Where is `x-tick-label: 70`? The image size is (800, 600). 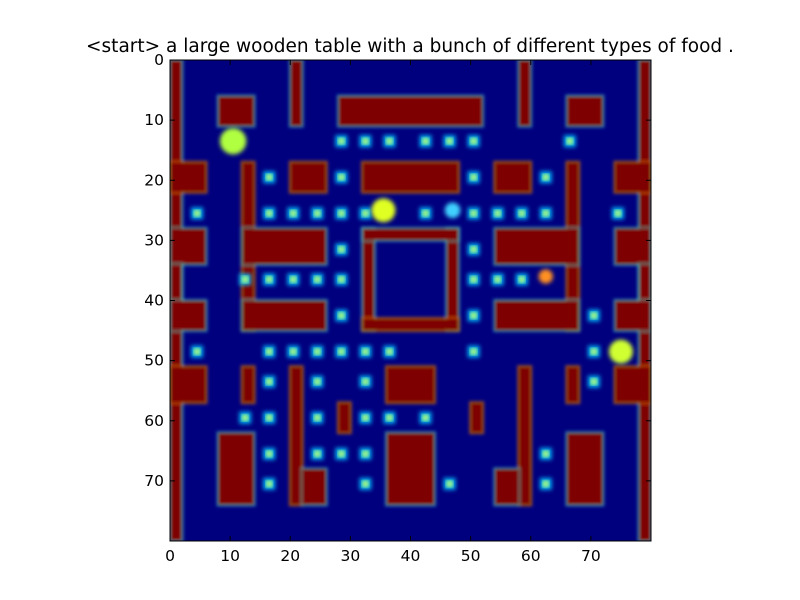 x-tick-label: 70 is located at coordinates (591, 556).